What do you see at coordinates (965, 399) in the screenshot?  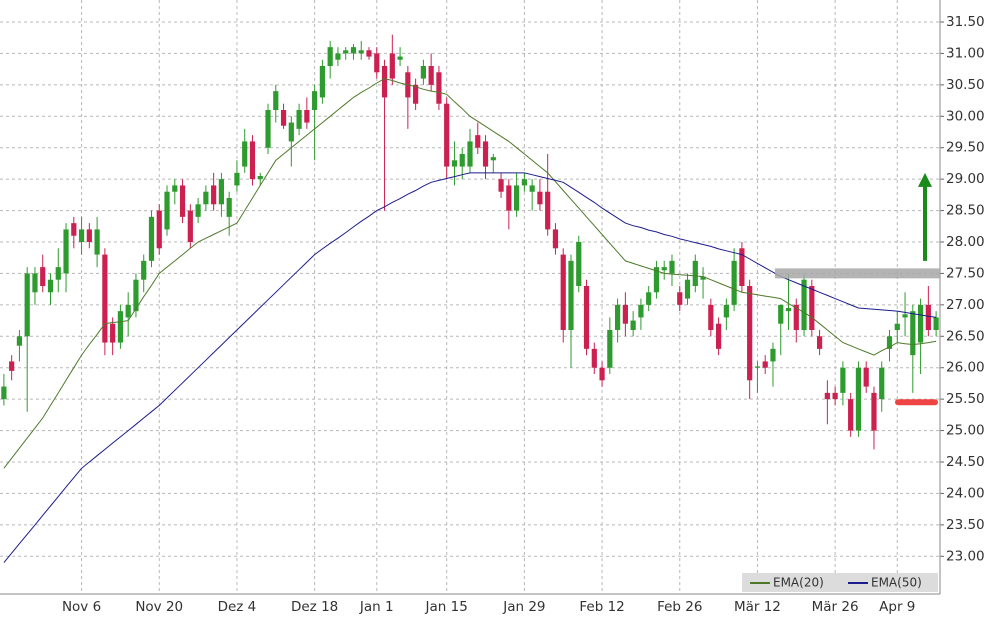 I see `y-tick-label: 25.50` at bounding box center [965, 399].